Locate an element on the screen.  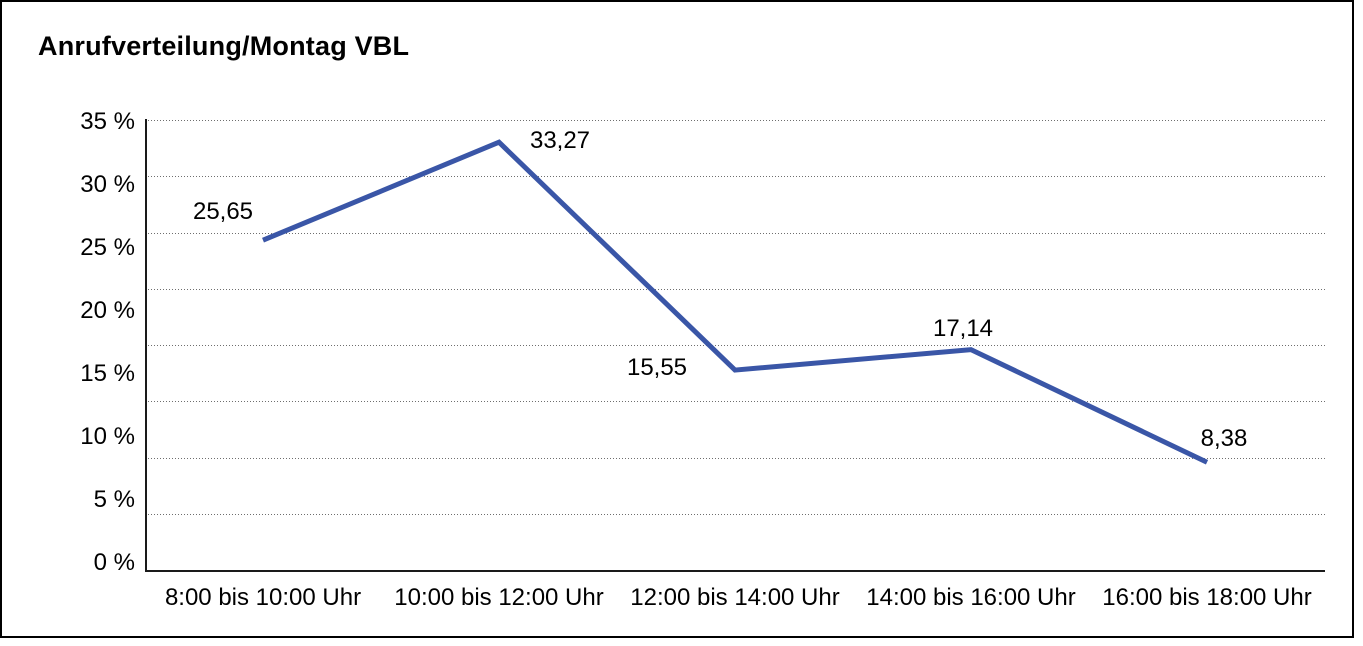
y-axis-label: 35 % is located at coordinates (107, 121).